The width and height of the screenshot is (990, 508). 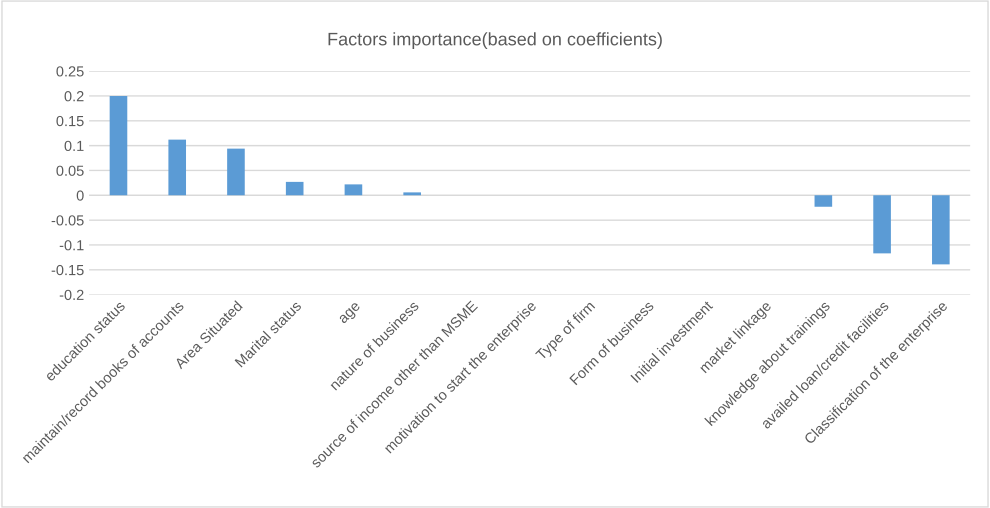 What do you see at coordinates (68, 270) in the screenshot?
I see `y-tick-label: -0.15` at bounding box center [68, 270].